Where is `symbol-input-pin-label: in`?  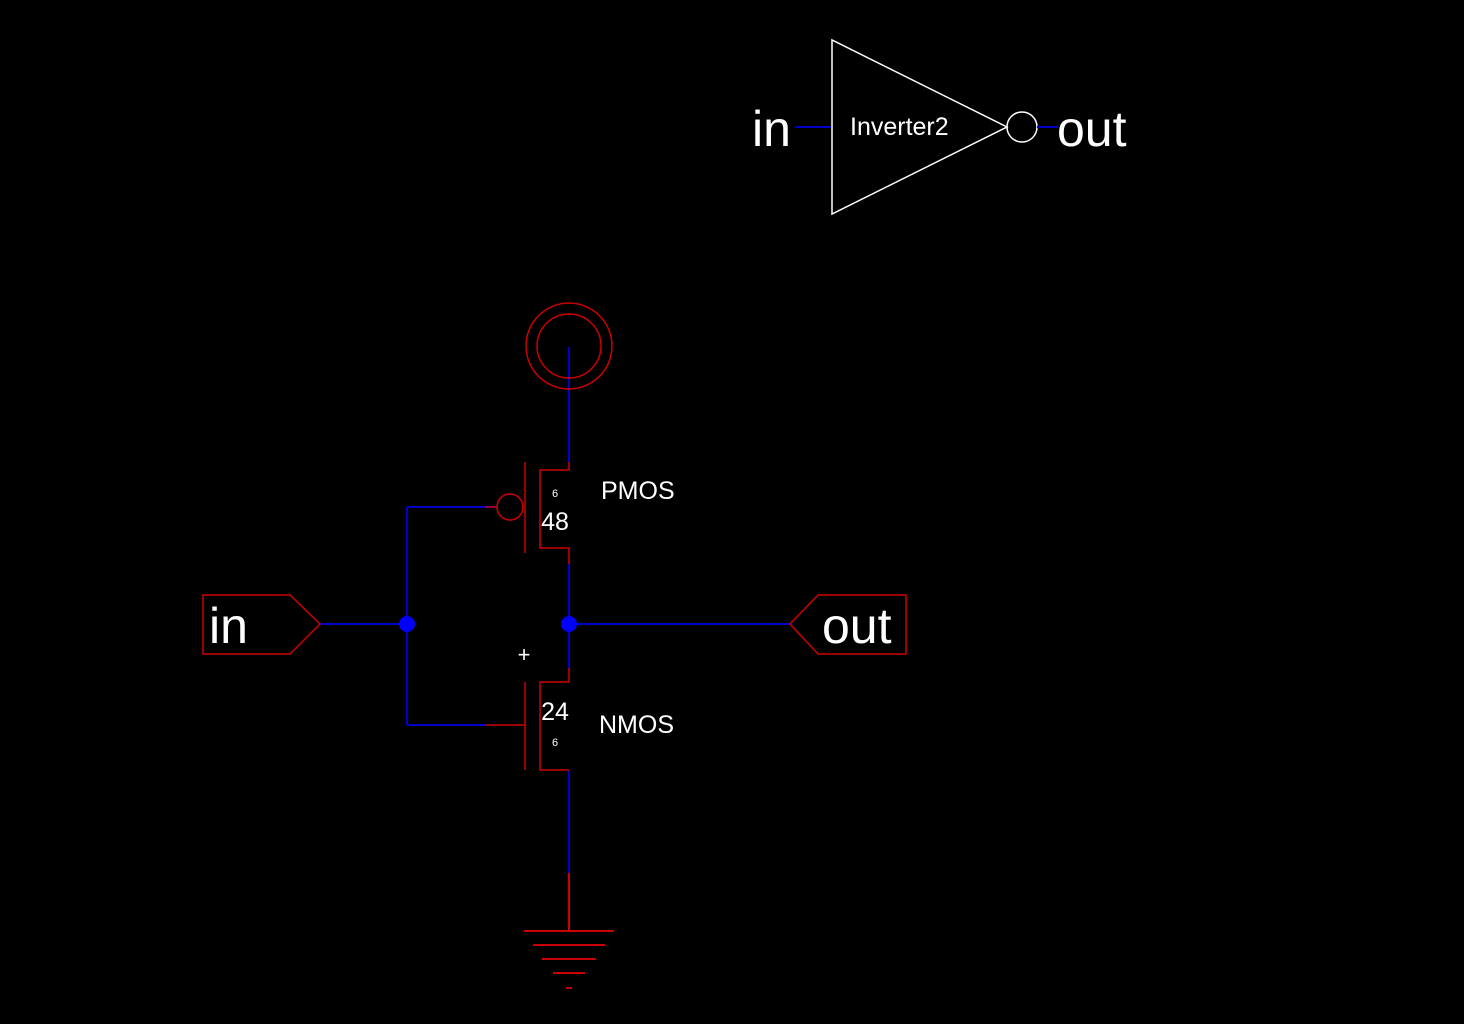
symbol-input-pin-label: in is located at coordinates (771, 129).